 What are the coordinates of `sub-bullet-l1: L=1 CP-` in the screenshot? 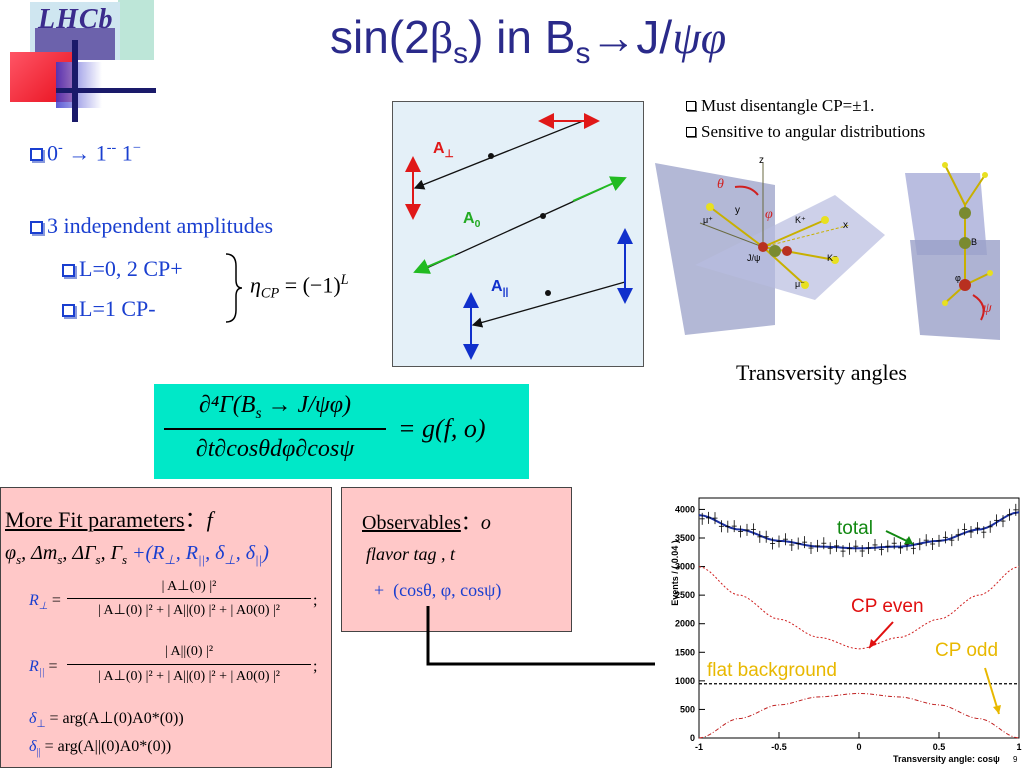 It's located at (109, 309).